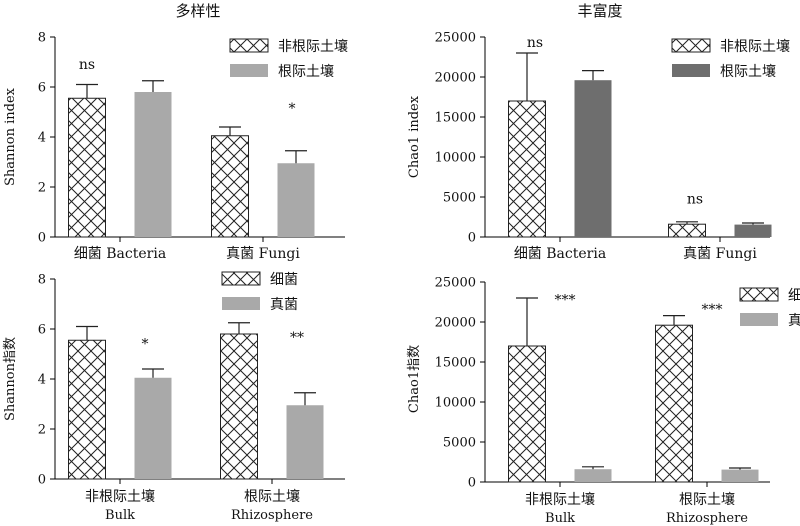 This screenshot has height=526, width=800. What do you see at coordinates (120, 254) in the screenshot?
I see `panel-a-category-label: 细菌 Bacteria` at bounding box center [120, 254].